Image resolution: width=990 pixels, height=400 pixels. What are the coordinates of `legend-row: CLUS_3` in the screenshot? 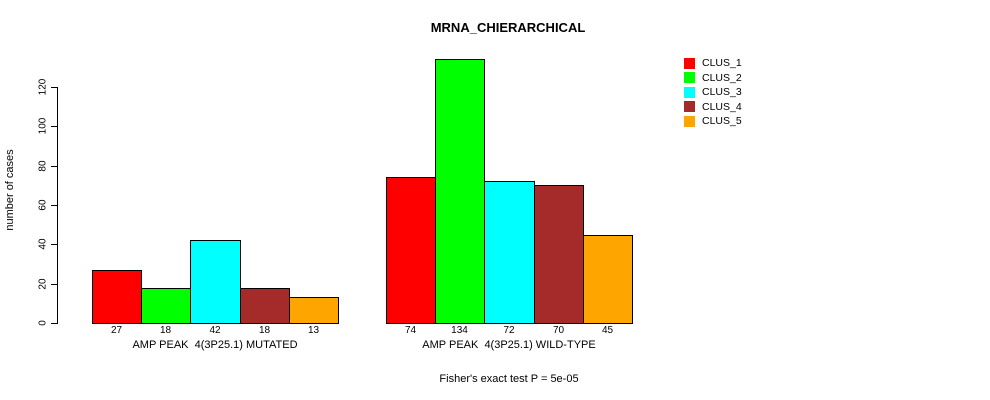 It's located at (713, 92).